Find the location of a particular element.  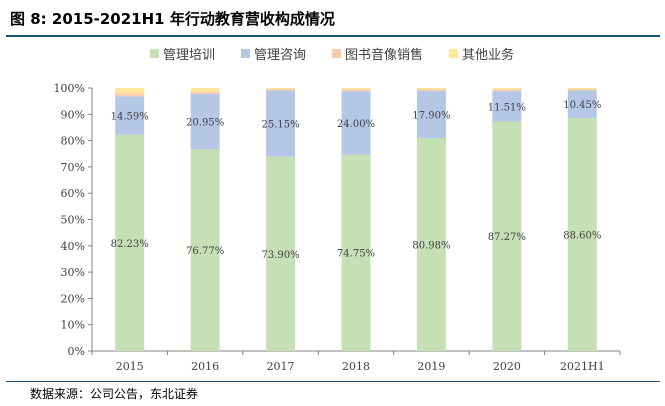

data-label: 11.51% is located at coordinates (507, 107).